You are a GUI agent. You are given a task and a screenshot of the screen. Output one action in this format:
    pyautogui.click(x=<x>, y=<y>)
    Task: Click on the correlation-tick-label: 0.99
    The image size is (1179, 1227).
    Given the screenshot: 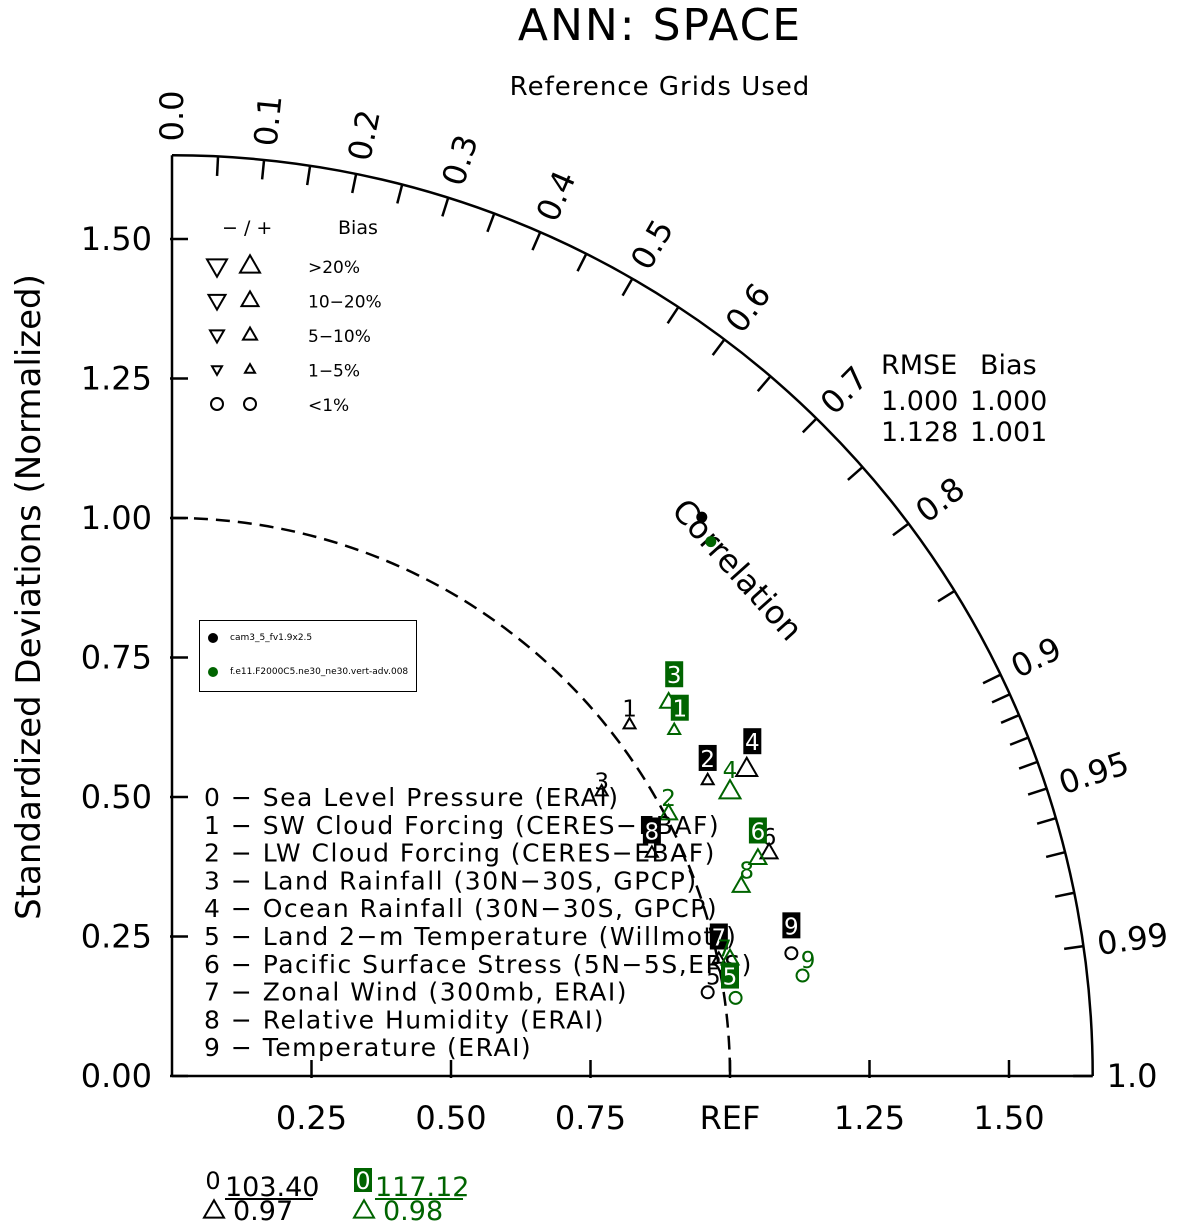 What is the action you would take?
    pyautogui.click(x=1133, y=939)
    